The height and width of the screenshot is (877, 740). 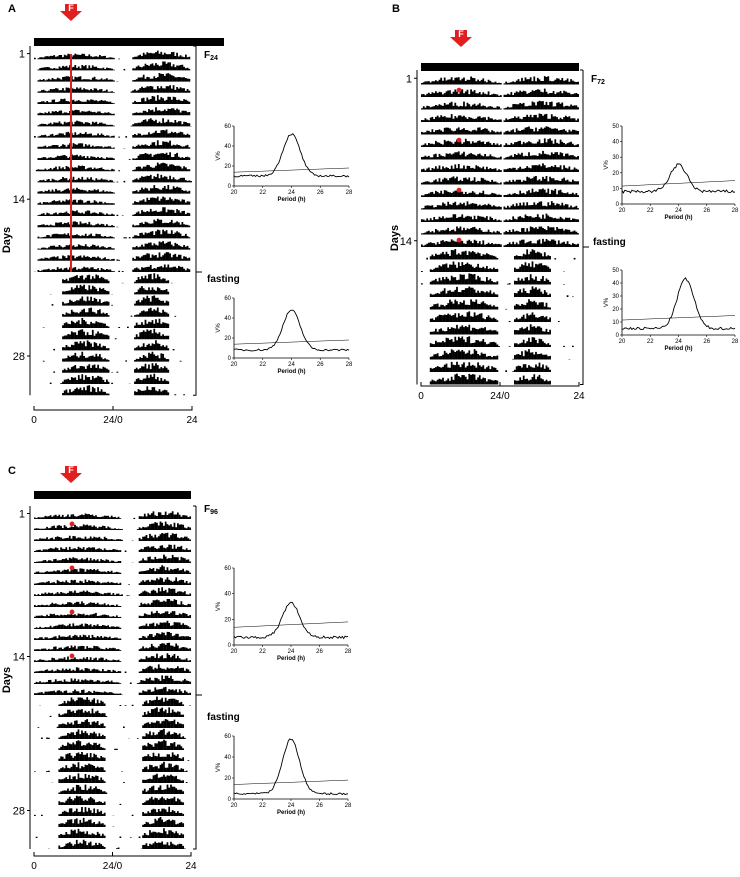 I want to click on day-label: 28, so click(x=19, y=812).